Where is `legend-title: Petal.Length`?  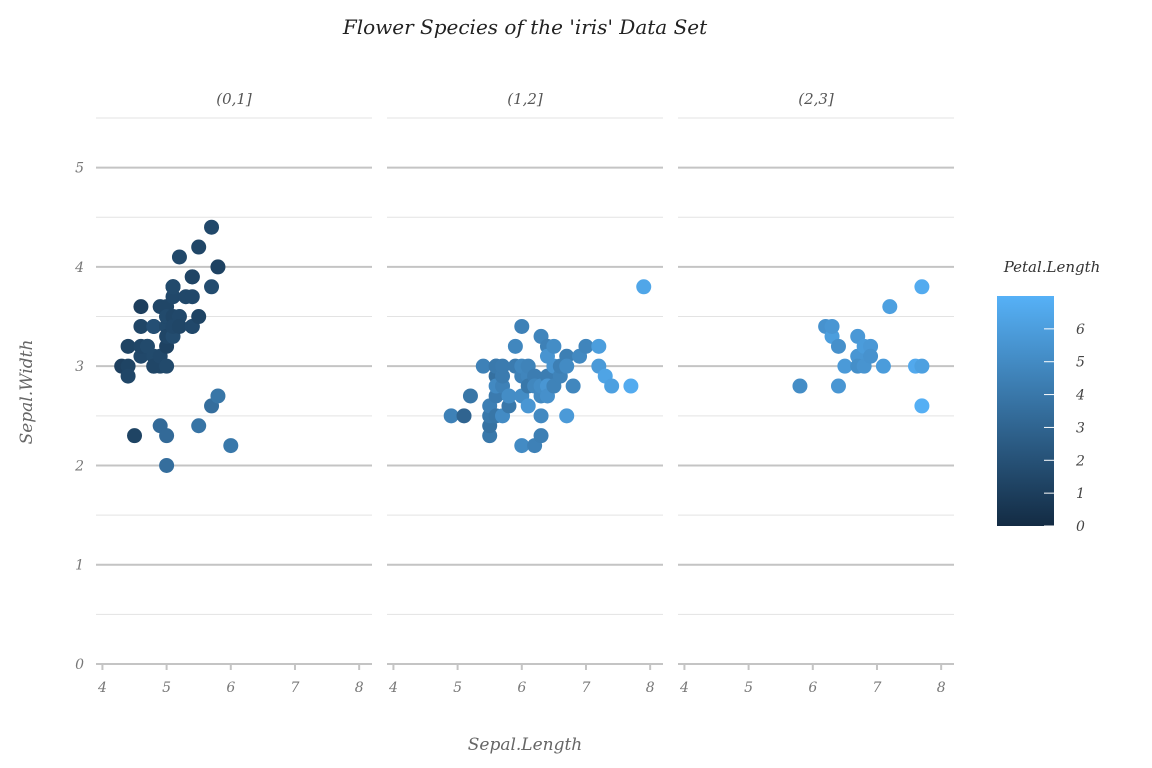
legend-title: Petal.Length is located at coordinates (1052, 267).